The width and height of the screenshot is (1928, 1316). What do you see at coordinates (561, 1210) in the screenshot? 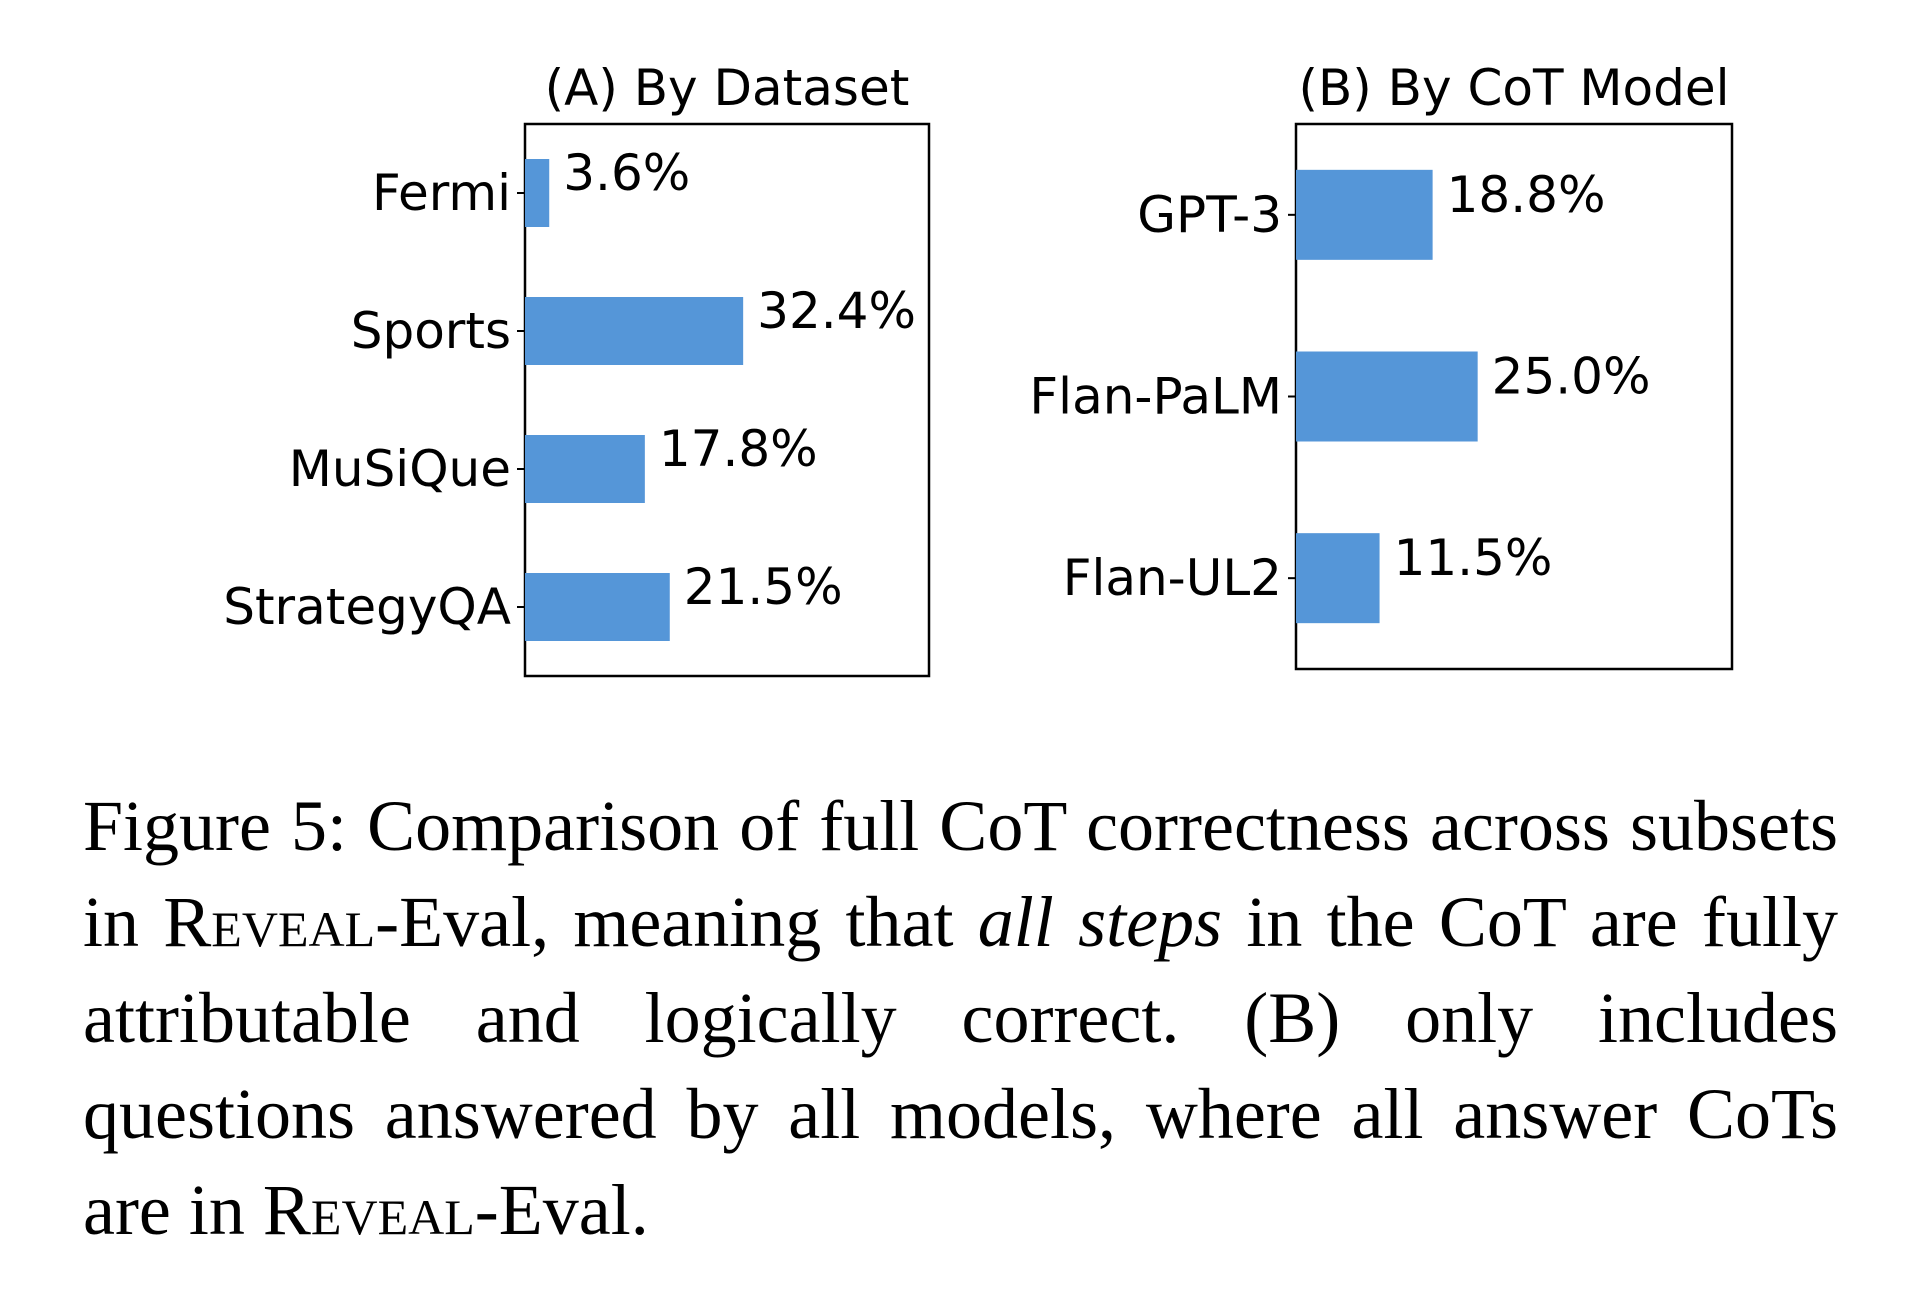
I see `caption-text-4: -Eval.` at bounding box center [561, 1210].